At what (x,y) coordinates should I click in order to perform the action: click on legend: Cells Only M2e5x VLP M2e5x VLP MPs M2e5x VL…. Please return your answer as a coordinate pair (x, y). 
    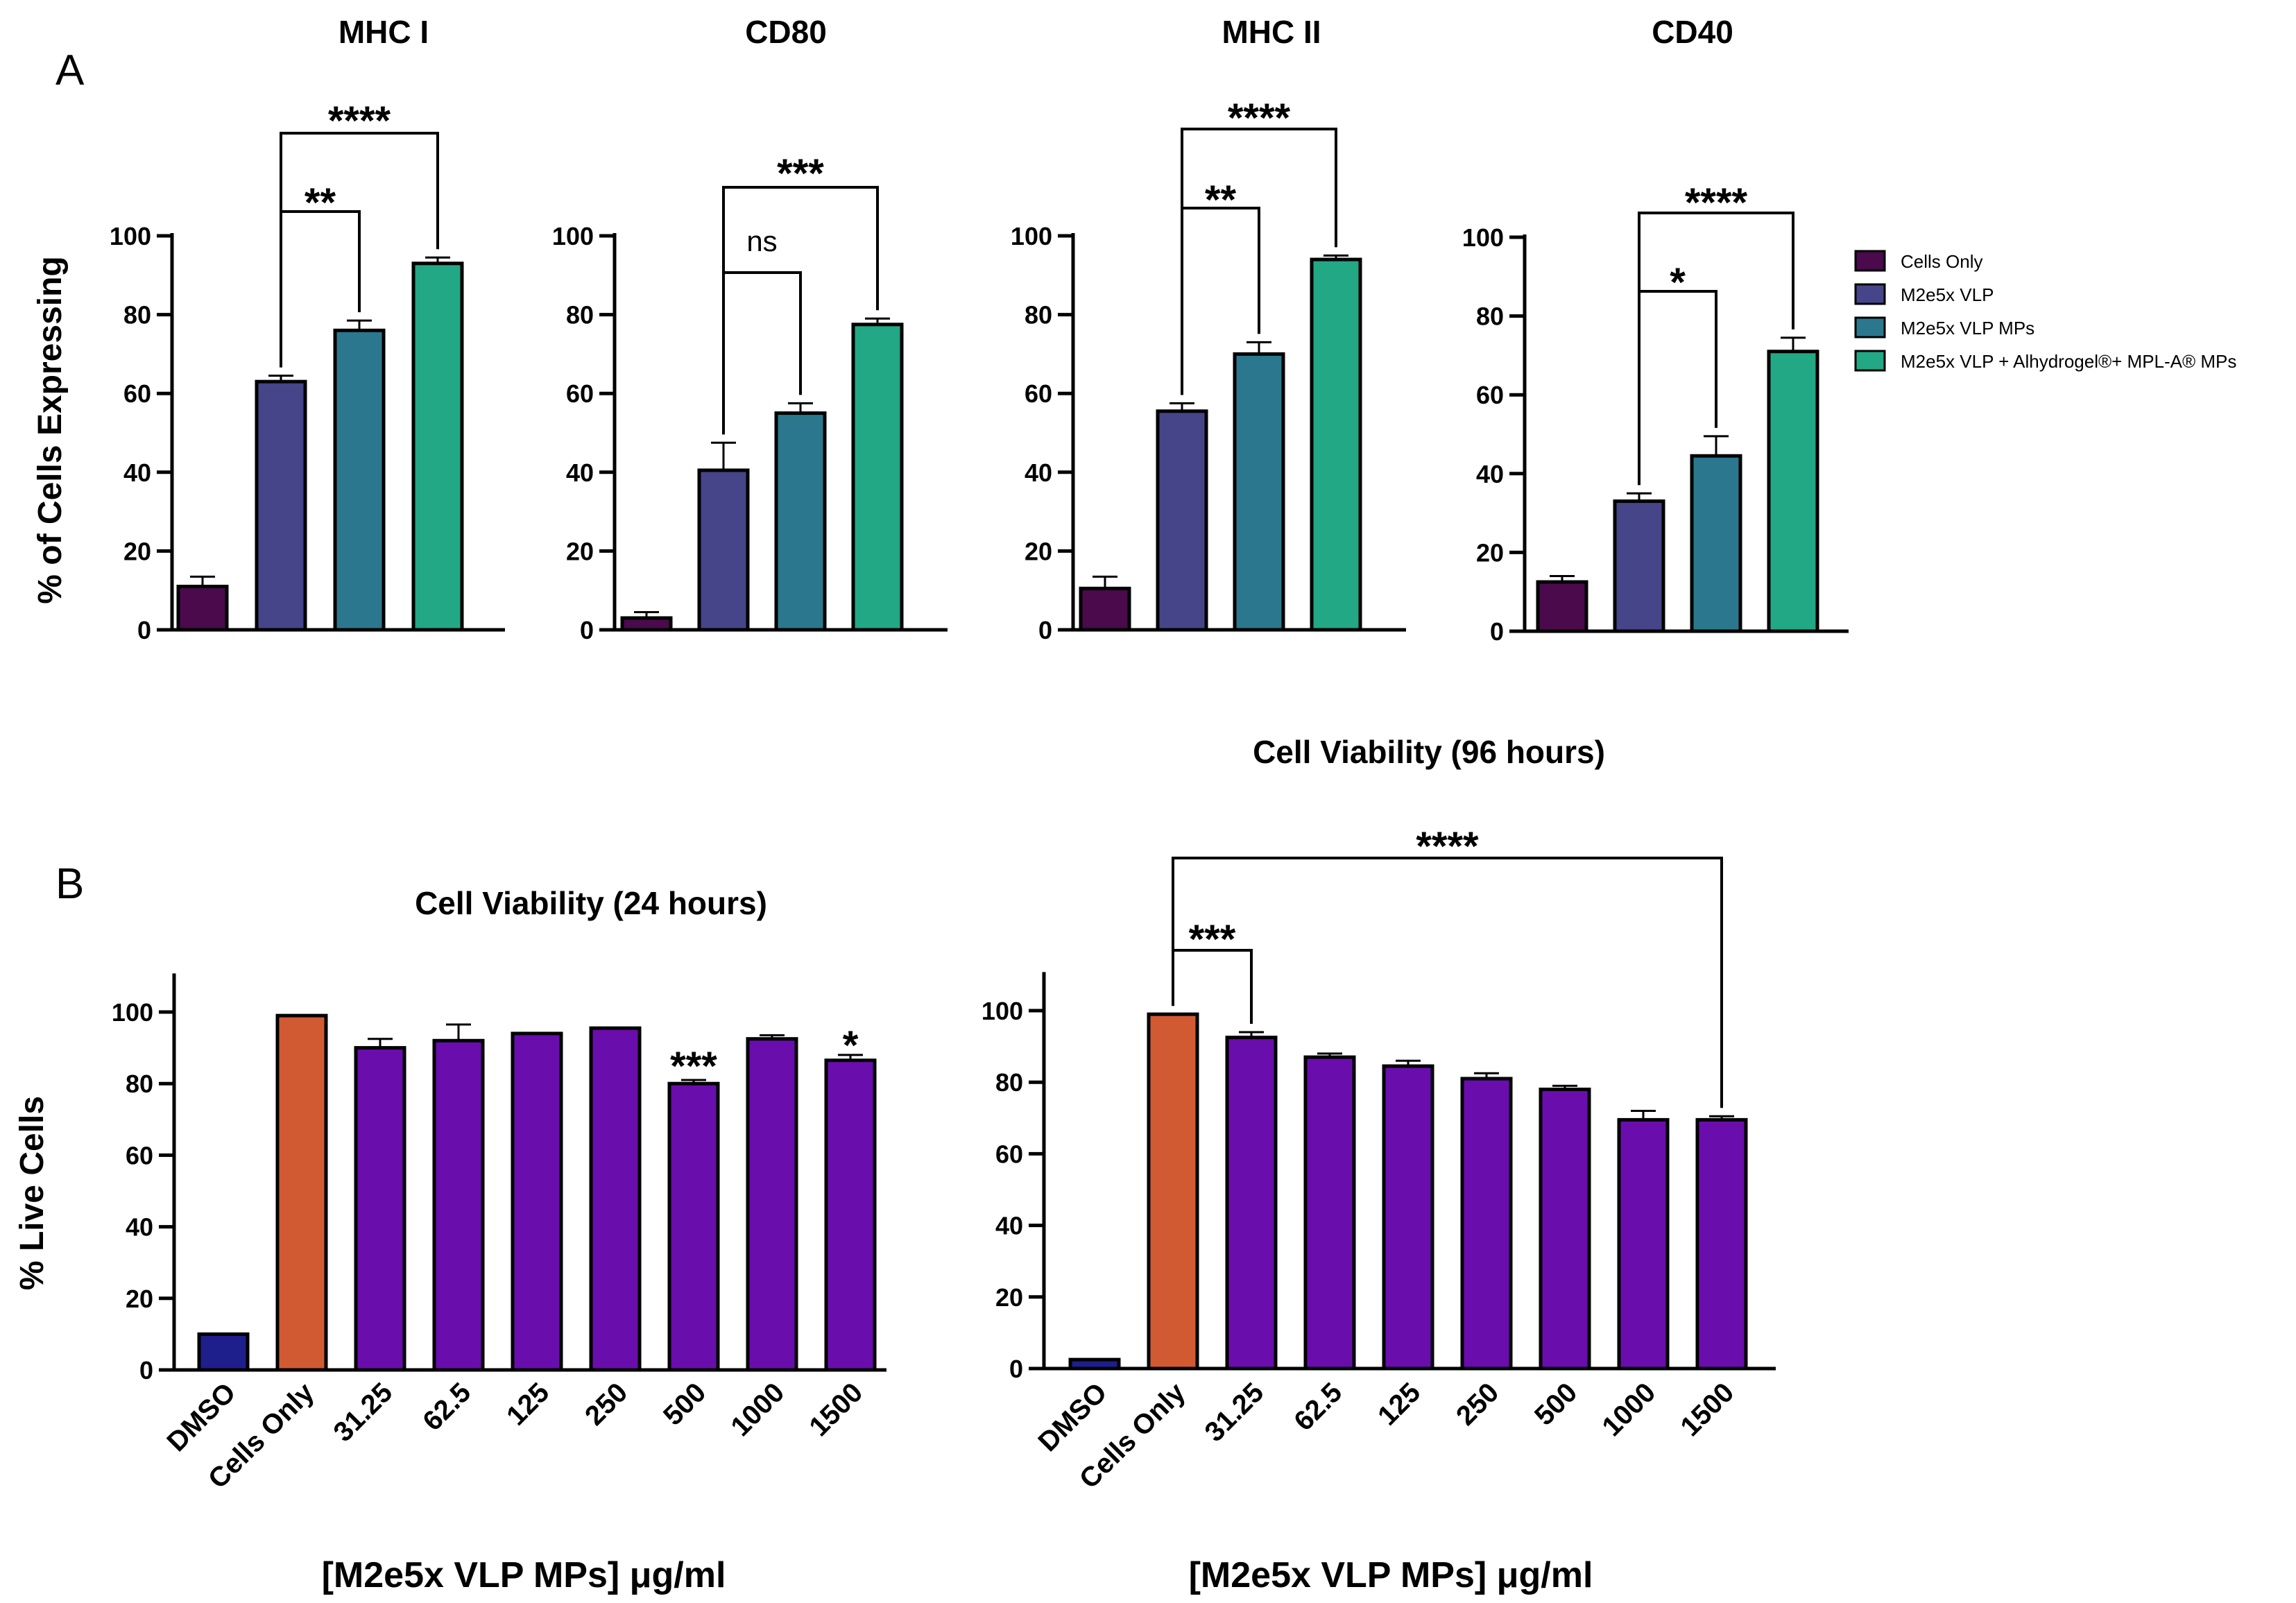
    Looking at the image, I should click on (2045, 311).